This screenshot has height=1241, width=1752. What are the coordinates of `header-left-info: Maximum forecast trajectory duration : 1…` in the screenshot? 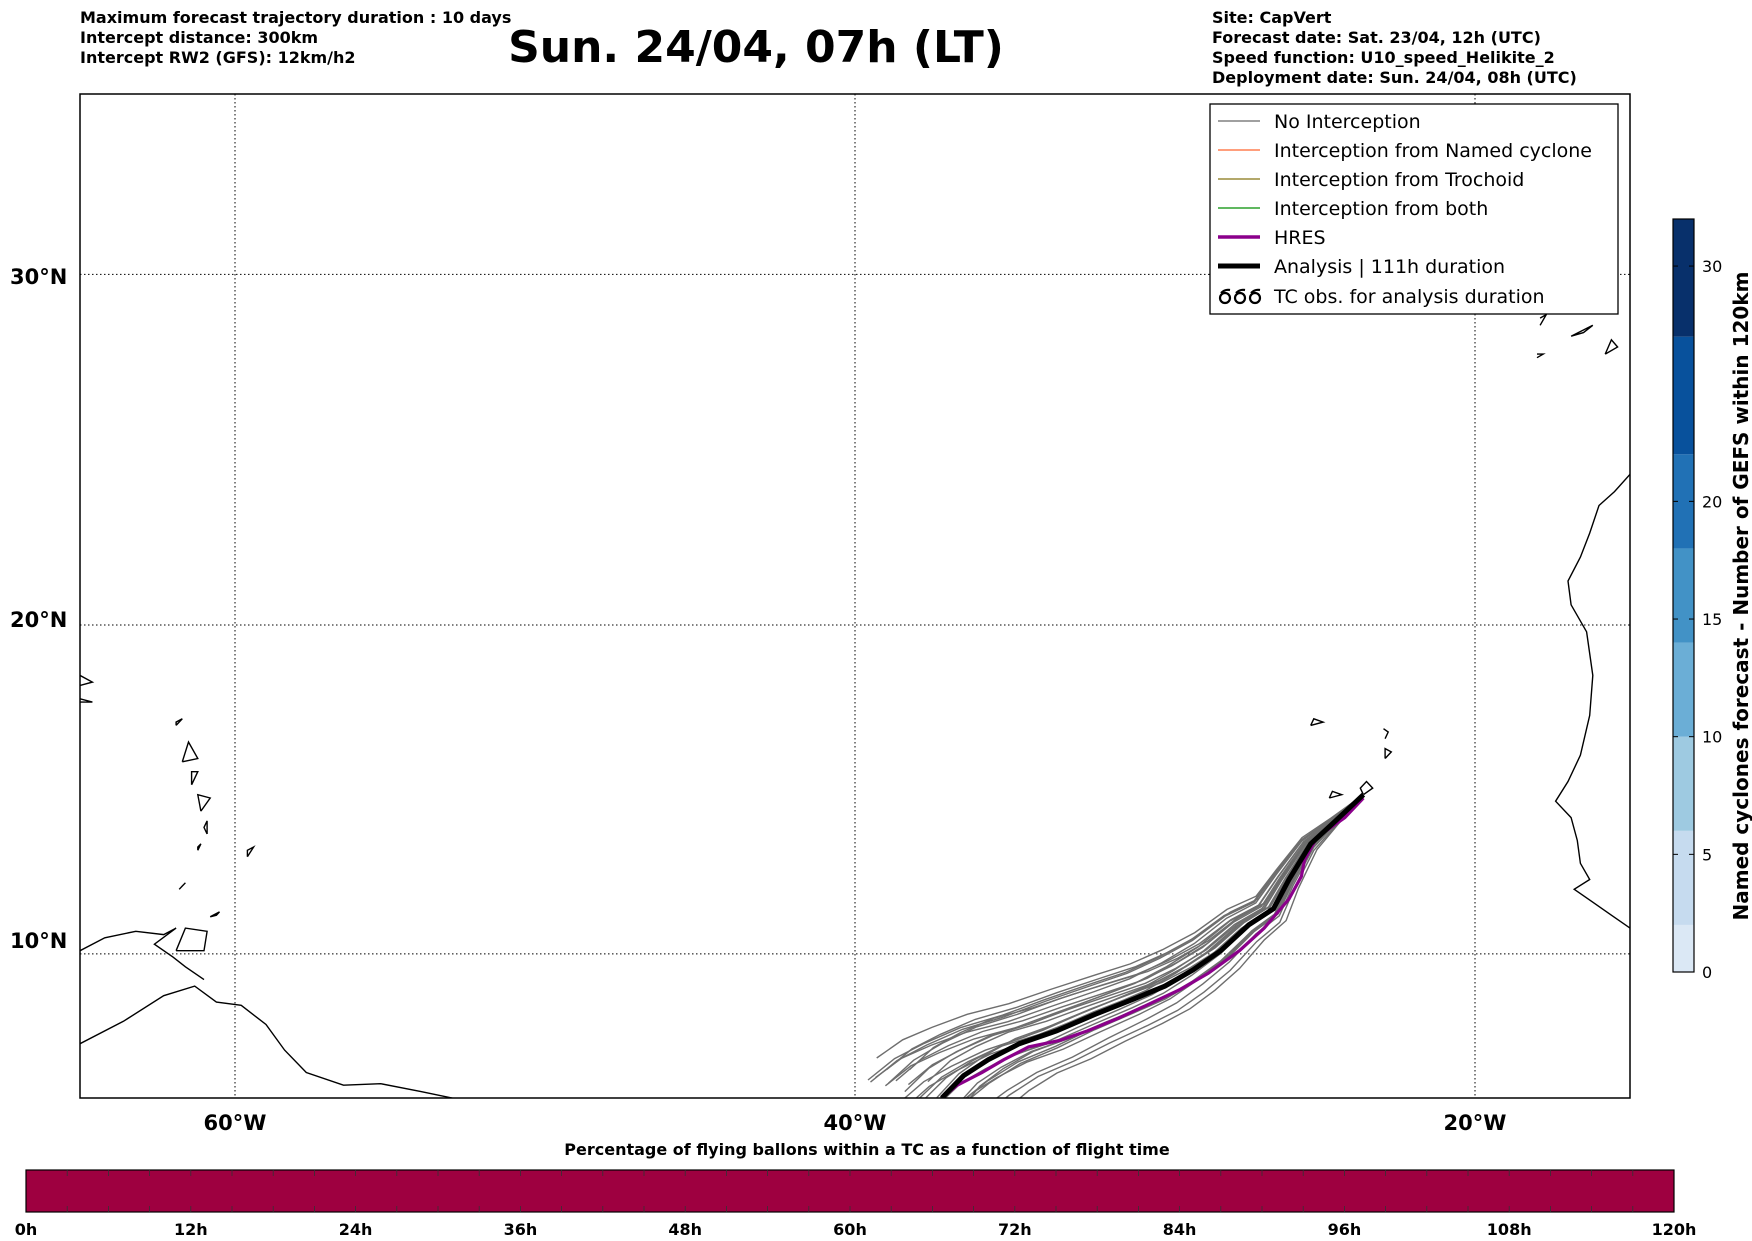 It's located at (295, 38).